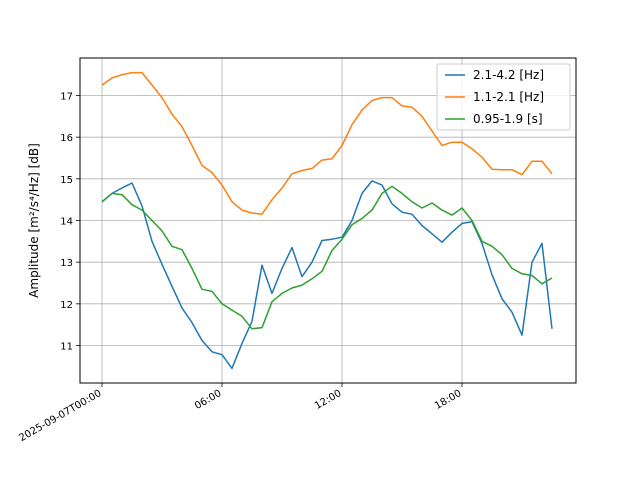 This screenshot has height=480, width=640. I want to click on x-tick-label: 06:00, so click(208, 400).